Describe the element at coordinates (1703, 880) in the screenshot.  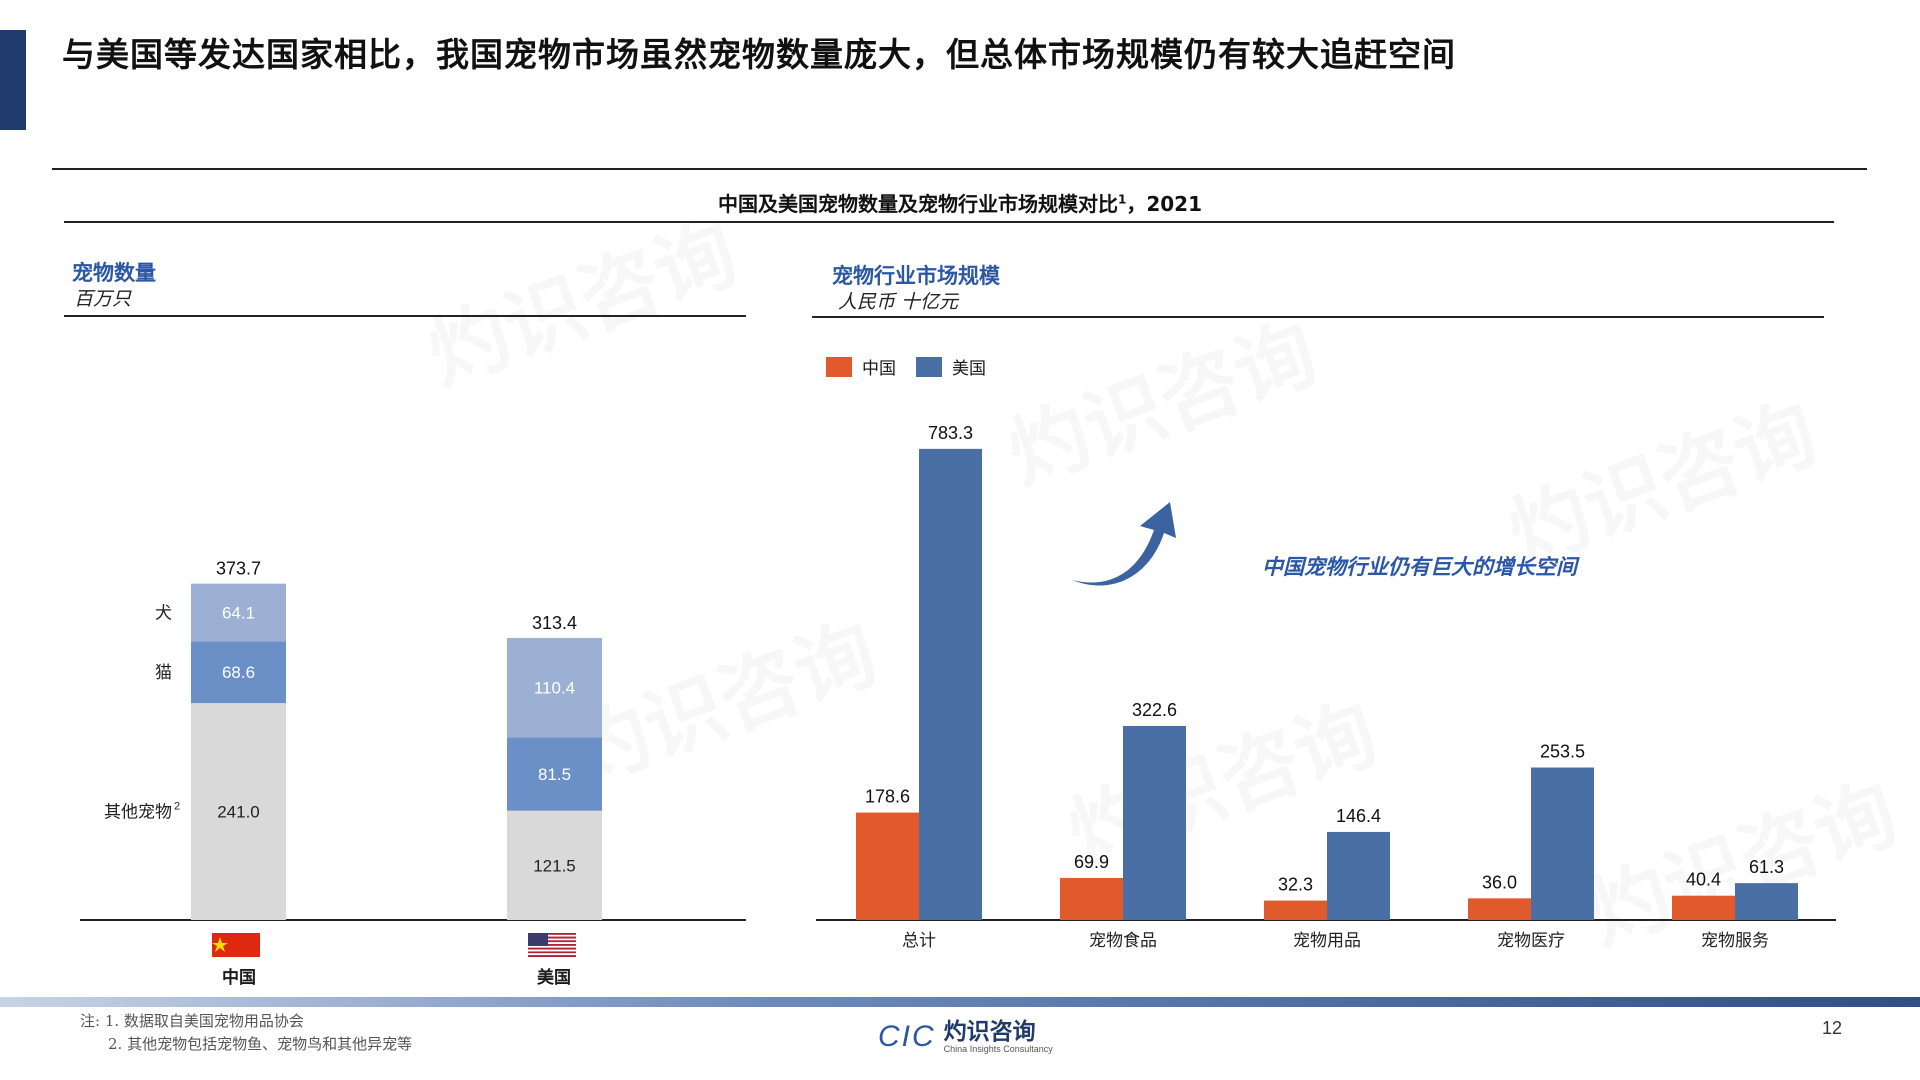
I see `bar-value-label: 40.4` at that location.